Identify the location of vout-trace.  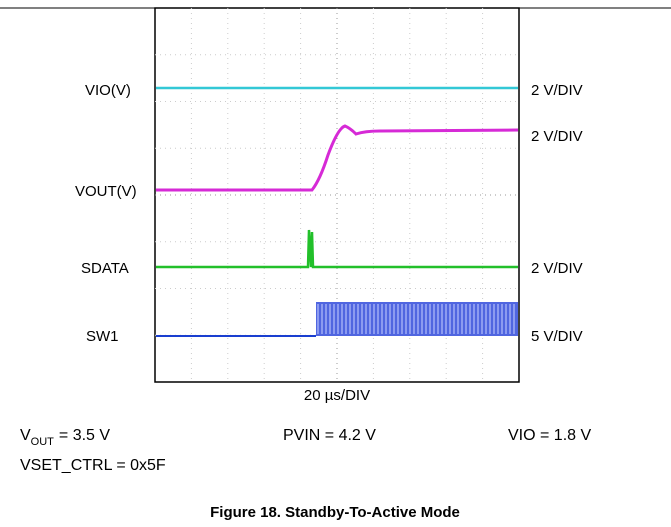
(337, 158).